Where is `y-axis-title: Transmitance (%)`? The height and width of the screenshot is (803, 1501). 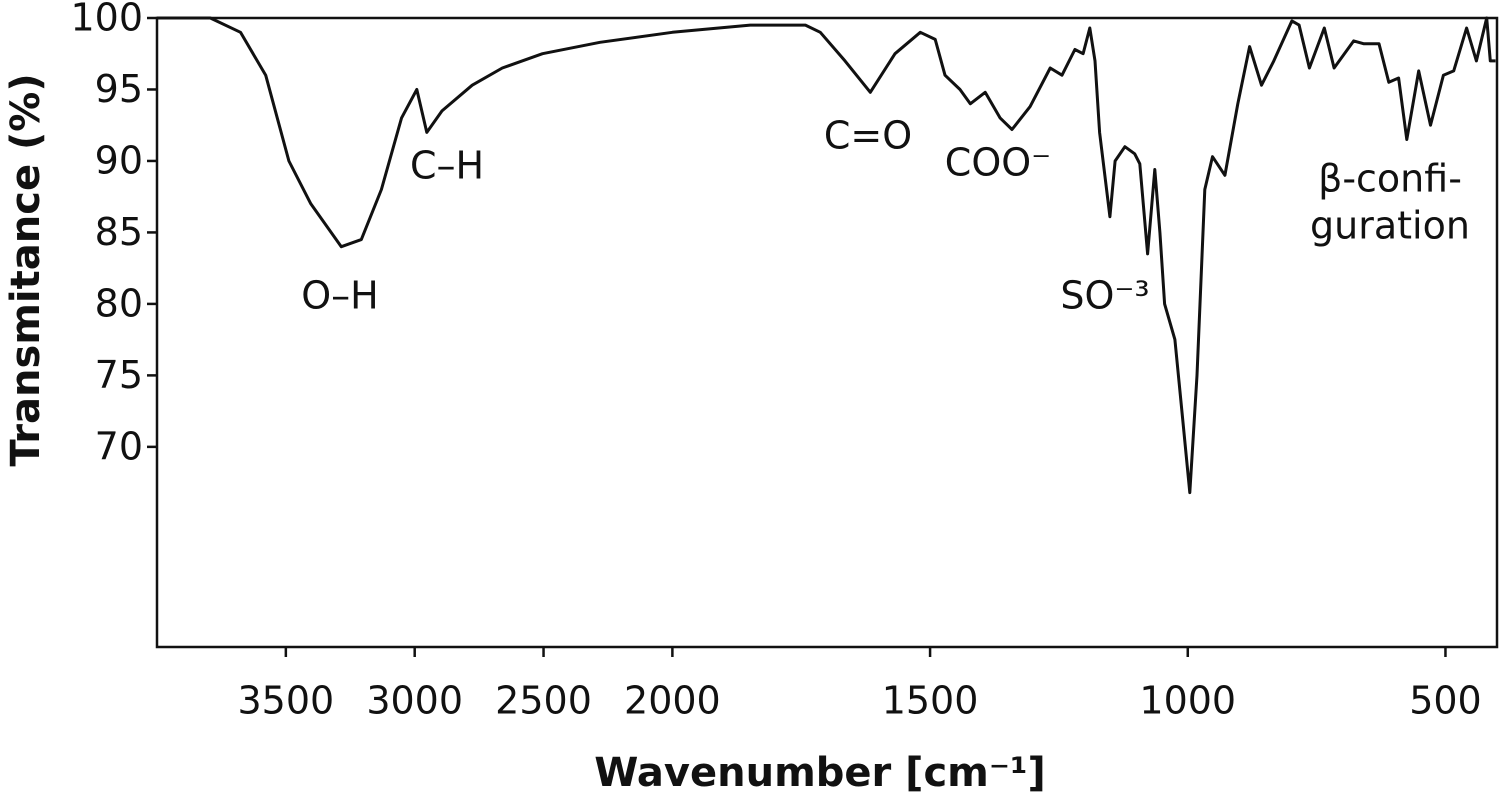
y-axis-title: Transmitance (%) is located at coordinates (26, 269).